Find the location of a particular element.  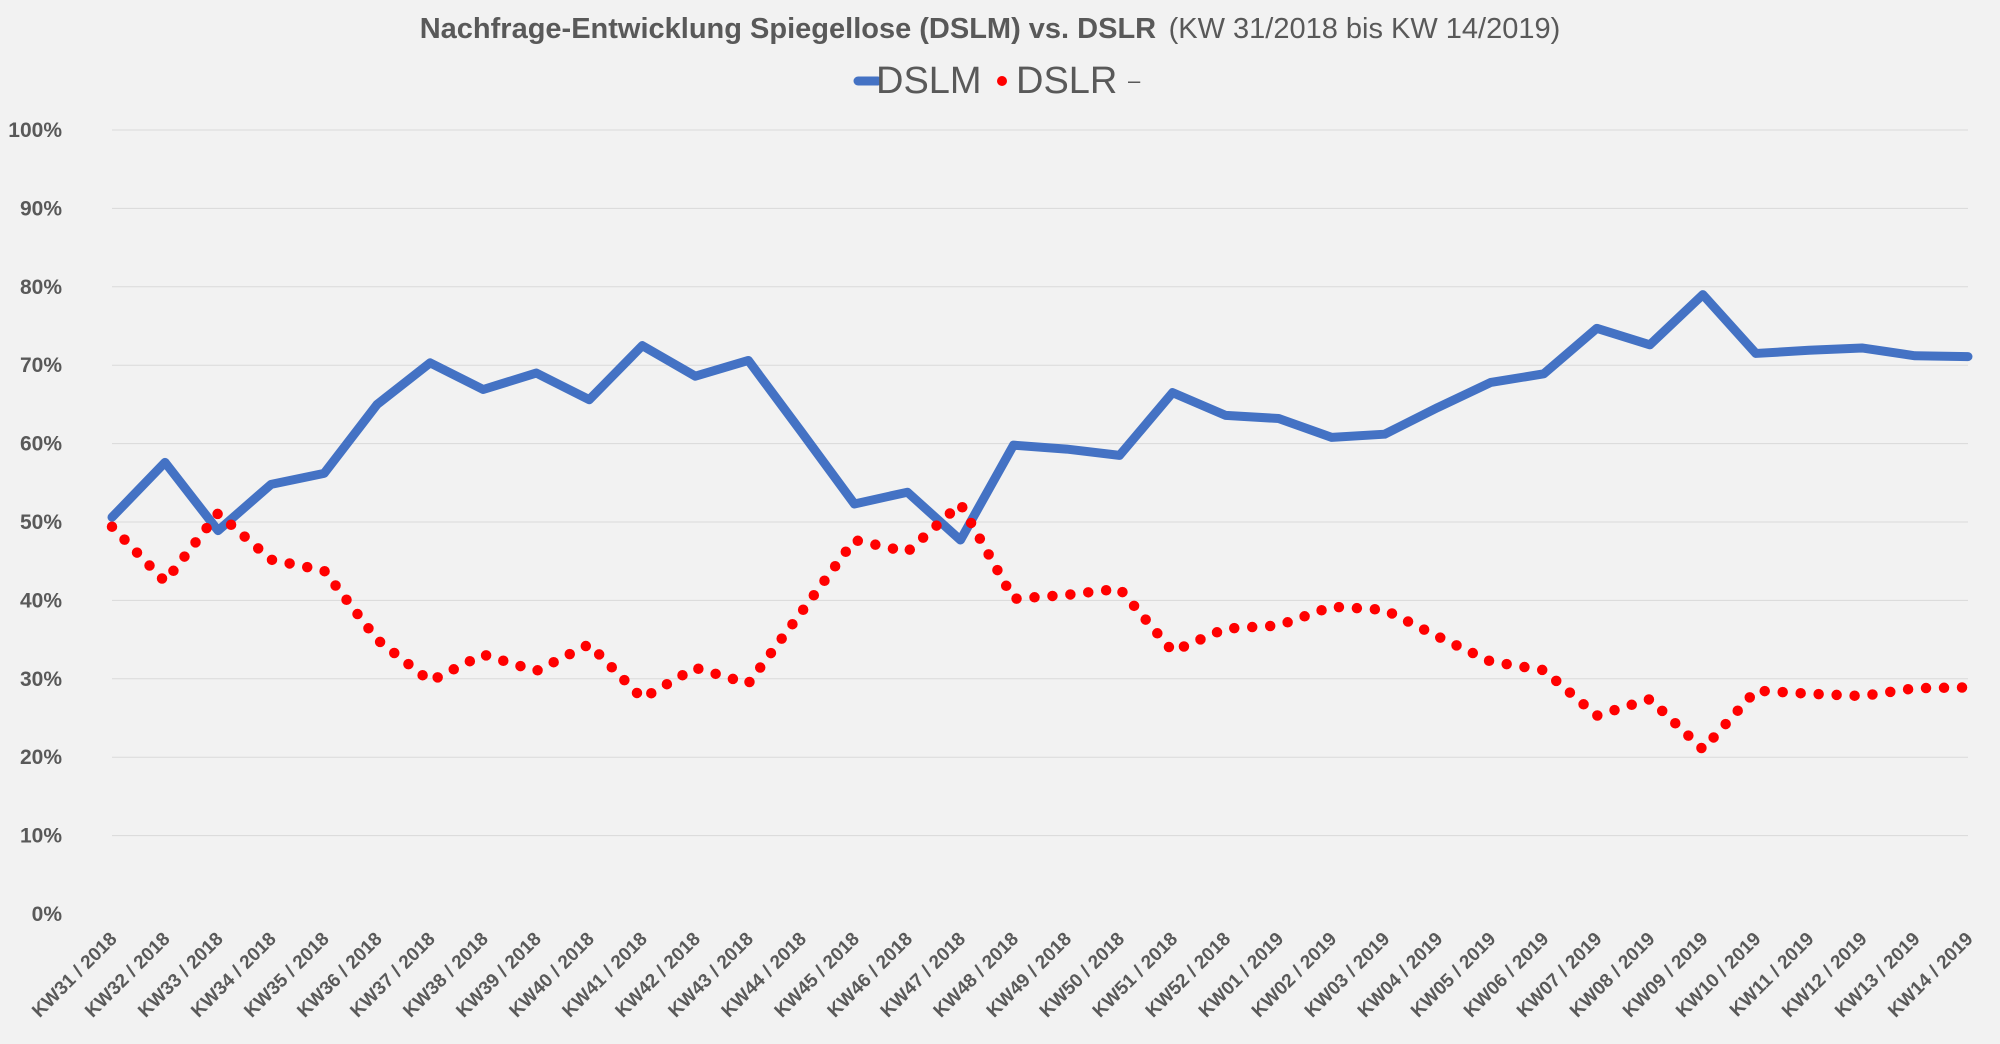

y-tick-label: 20% is located at coordinates (41, 757).